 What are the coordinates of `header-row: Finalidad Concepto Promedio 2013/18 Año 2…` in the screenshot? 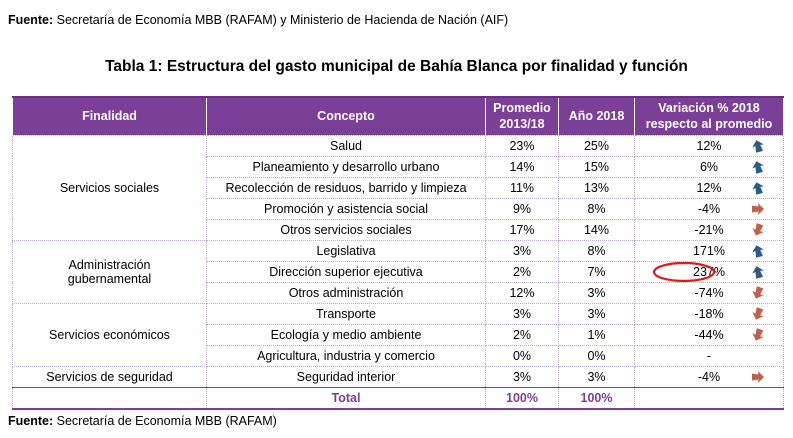 It's located at (398, 115).